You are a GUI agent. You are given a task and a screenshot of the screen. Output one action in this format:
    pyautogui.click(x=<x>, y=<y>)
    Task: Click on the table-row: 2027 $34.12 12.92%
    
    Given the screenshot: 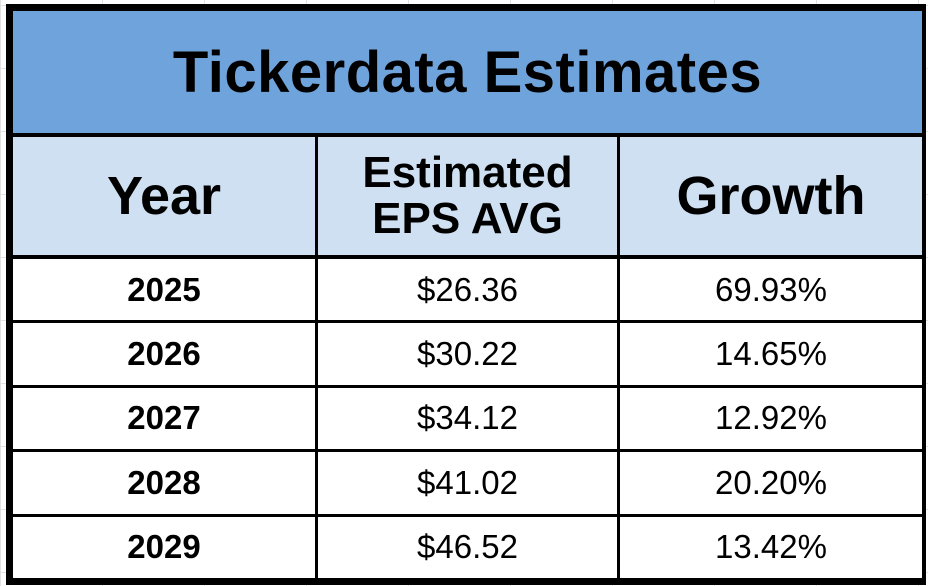 What is the action you would take?
    pyautogui.click(x=466, y=418)
    